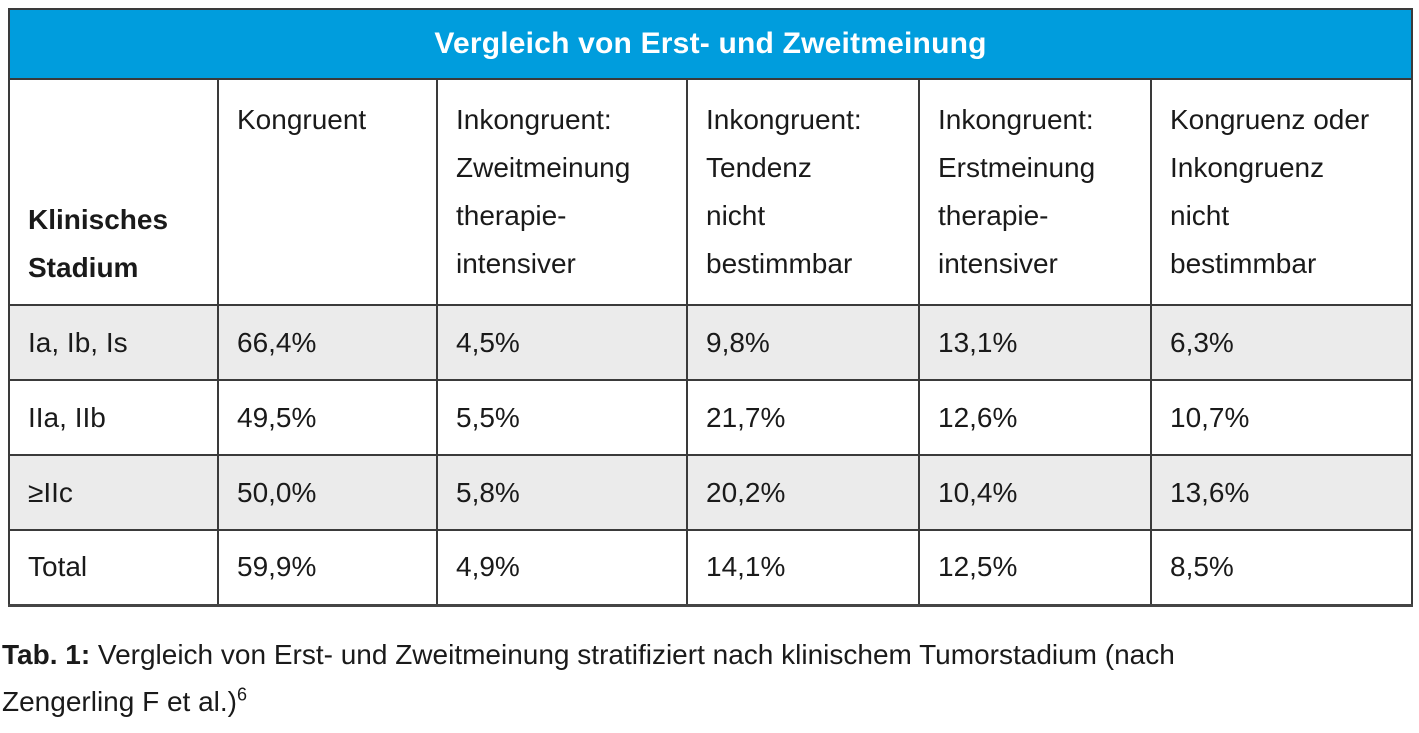 The height and width of the screenshot is (733, 1419). What do you see at coordinates (119, 701) in the screenshot?
I see `caption-text-continued: Zengerling F et al.)` at bounding box center [119, 701].